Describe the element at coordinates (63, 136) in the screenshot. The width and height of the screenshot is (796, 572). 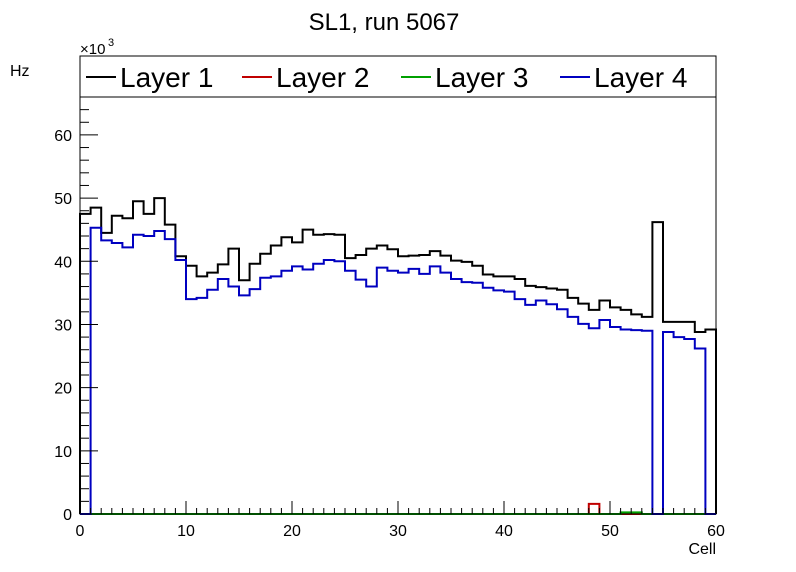
I see `y-tick-label: 60` at that location.